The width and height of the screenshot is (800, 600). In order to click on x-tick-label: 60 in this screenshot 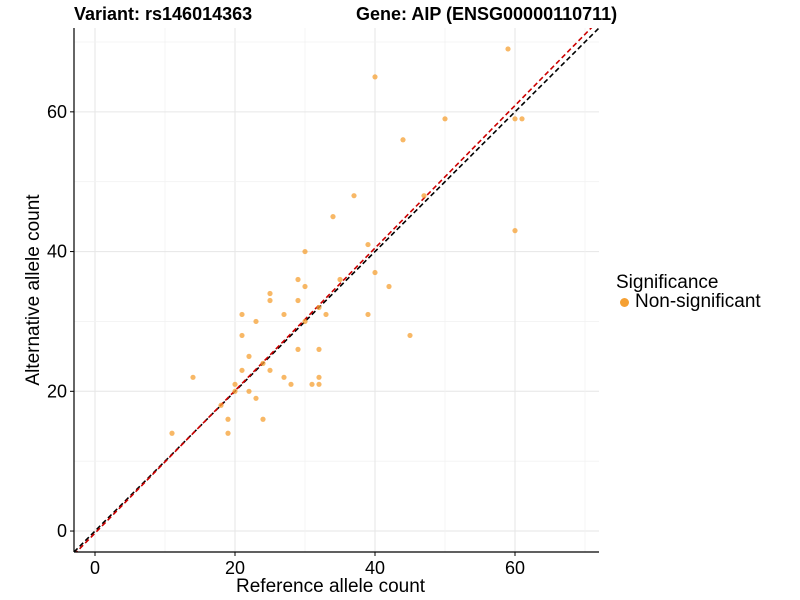, I will do `click(515, 568)`.